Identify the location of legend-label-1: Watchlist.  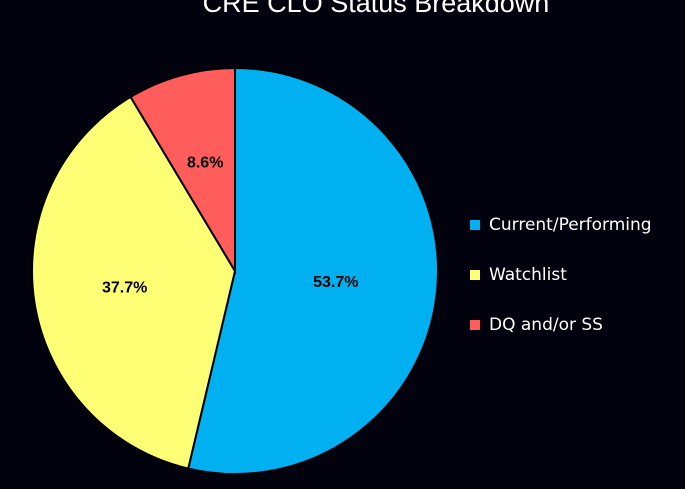
(528, 275).